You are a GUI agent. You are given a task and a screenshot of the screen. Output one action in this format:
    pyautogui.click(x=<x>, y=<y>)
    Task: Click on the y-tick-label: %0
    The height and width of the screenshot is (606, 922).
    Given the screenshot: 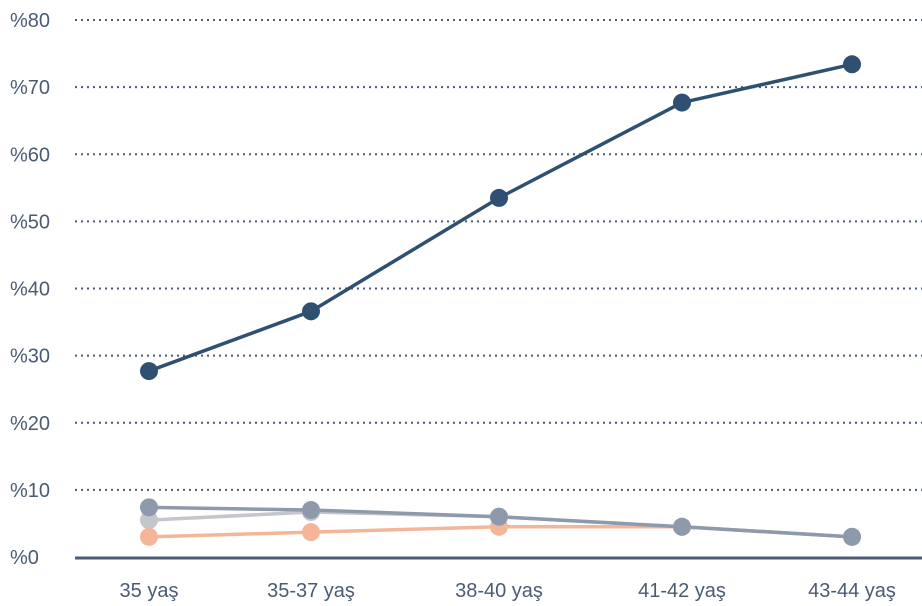 What is the action you would take?
    pyautogui.click(x=24, y=558)
    